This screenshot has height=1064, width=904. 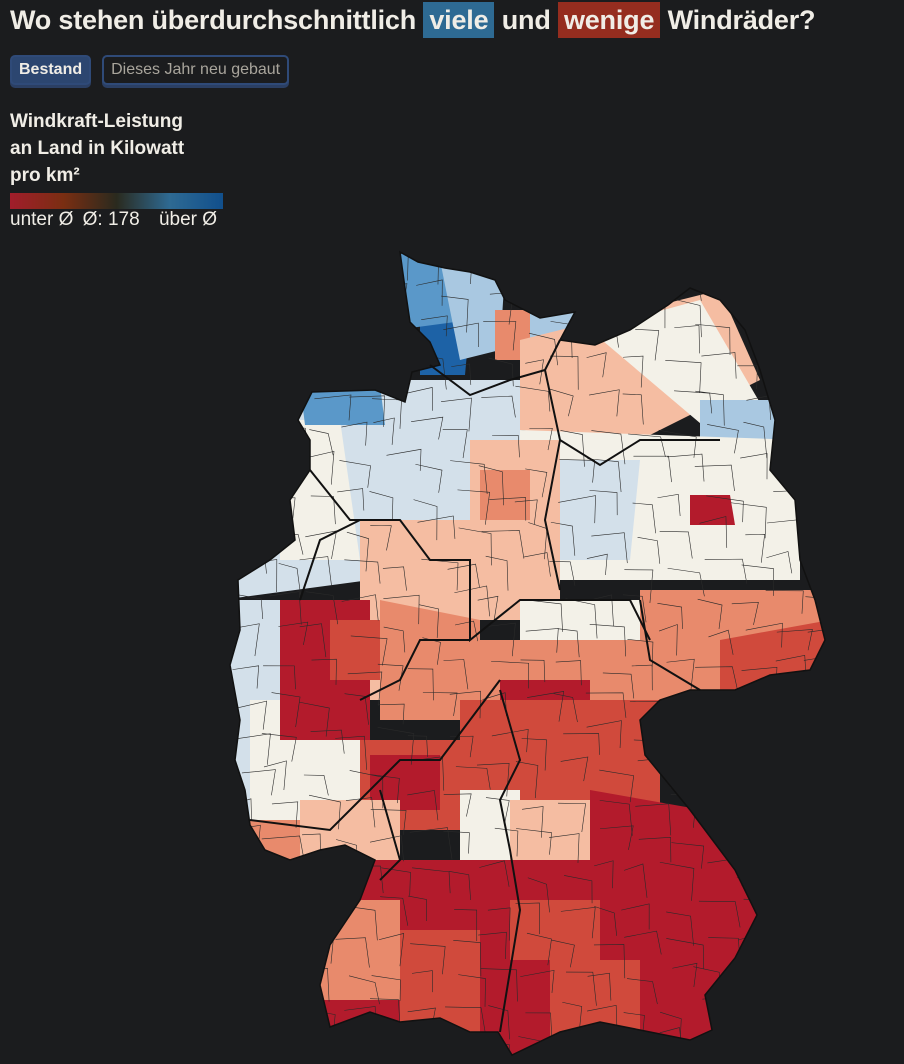 I want to click on legend-labels: unter Ø Ø: 178 über Ø, so click(x=115, y=220).